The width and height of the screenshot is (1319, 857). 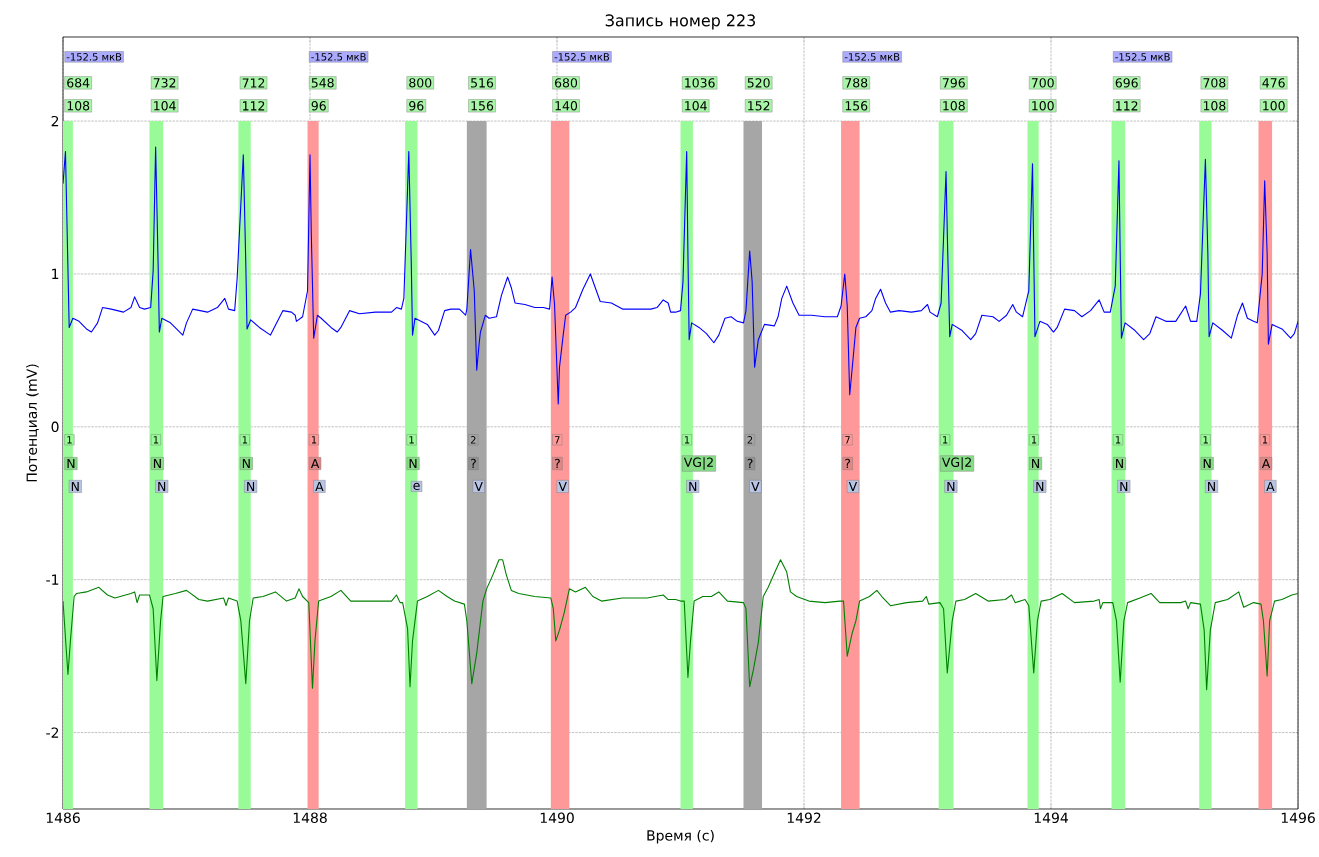 What do you see at coordinates (804, 818) in the screenshot?
I see `x-tick-label: 1492` at bounding box center [804, 818].